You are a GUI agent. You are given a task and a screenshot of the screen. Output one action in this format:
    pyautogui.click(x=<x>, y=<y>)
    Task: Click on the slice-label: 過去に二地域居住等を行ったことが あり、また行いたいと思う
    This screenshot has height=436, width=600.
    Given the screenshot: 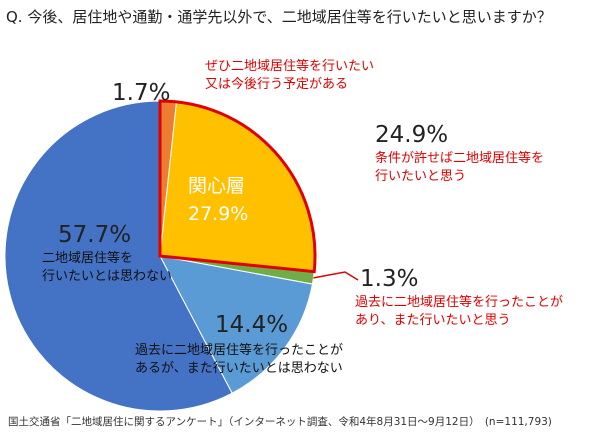 What is the action you would take?
    pyautogui.click(x=459, y=312)
    